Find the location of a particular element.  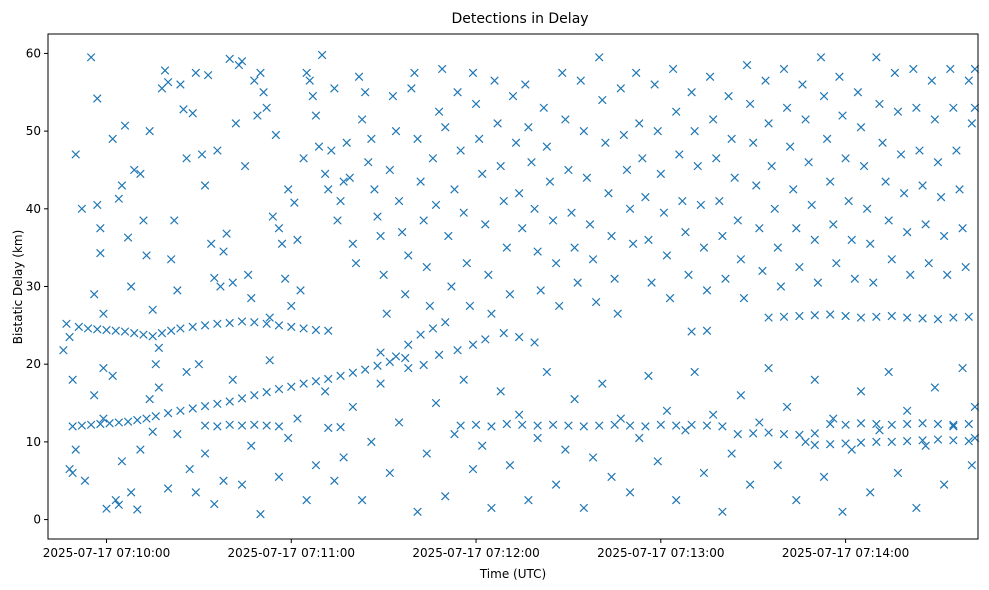

x-tick-label: 2025-07-17 07:13:00 is located at coordinates (660, 553).